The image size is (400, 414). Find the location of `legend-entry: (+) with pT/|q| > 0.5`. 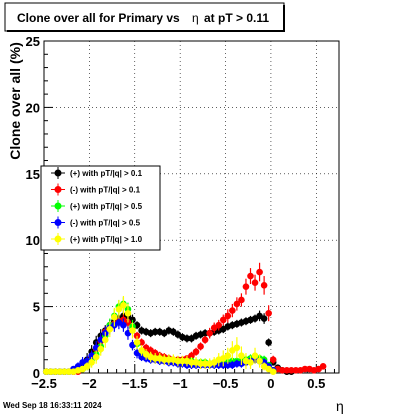

legend-entry: (+) with pT/|q| > 0.5 is located at coordinates (97, 206).